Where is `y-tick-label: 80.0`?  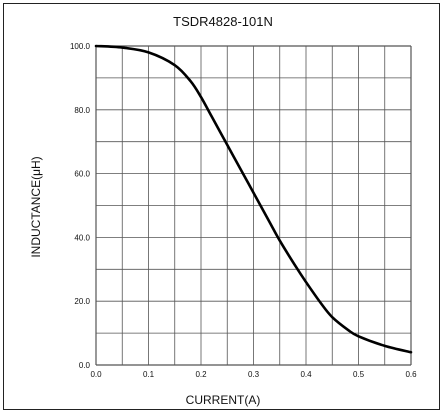
y-tick-label: 80.0 is located at coordinates (82, 110).